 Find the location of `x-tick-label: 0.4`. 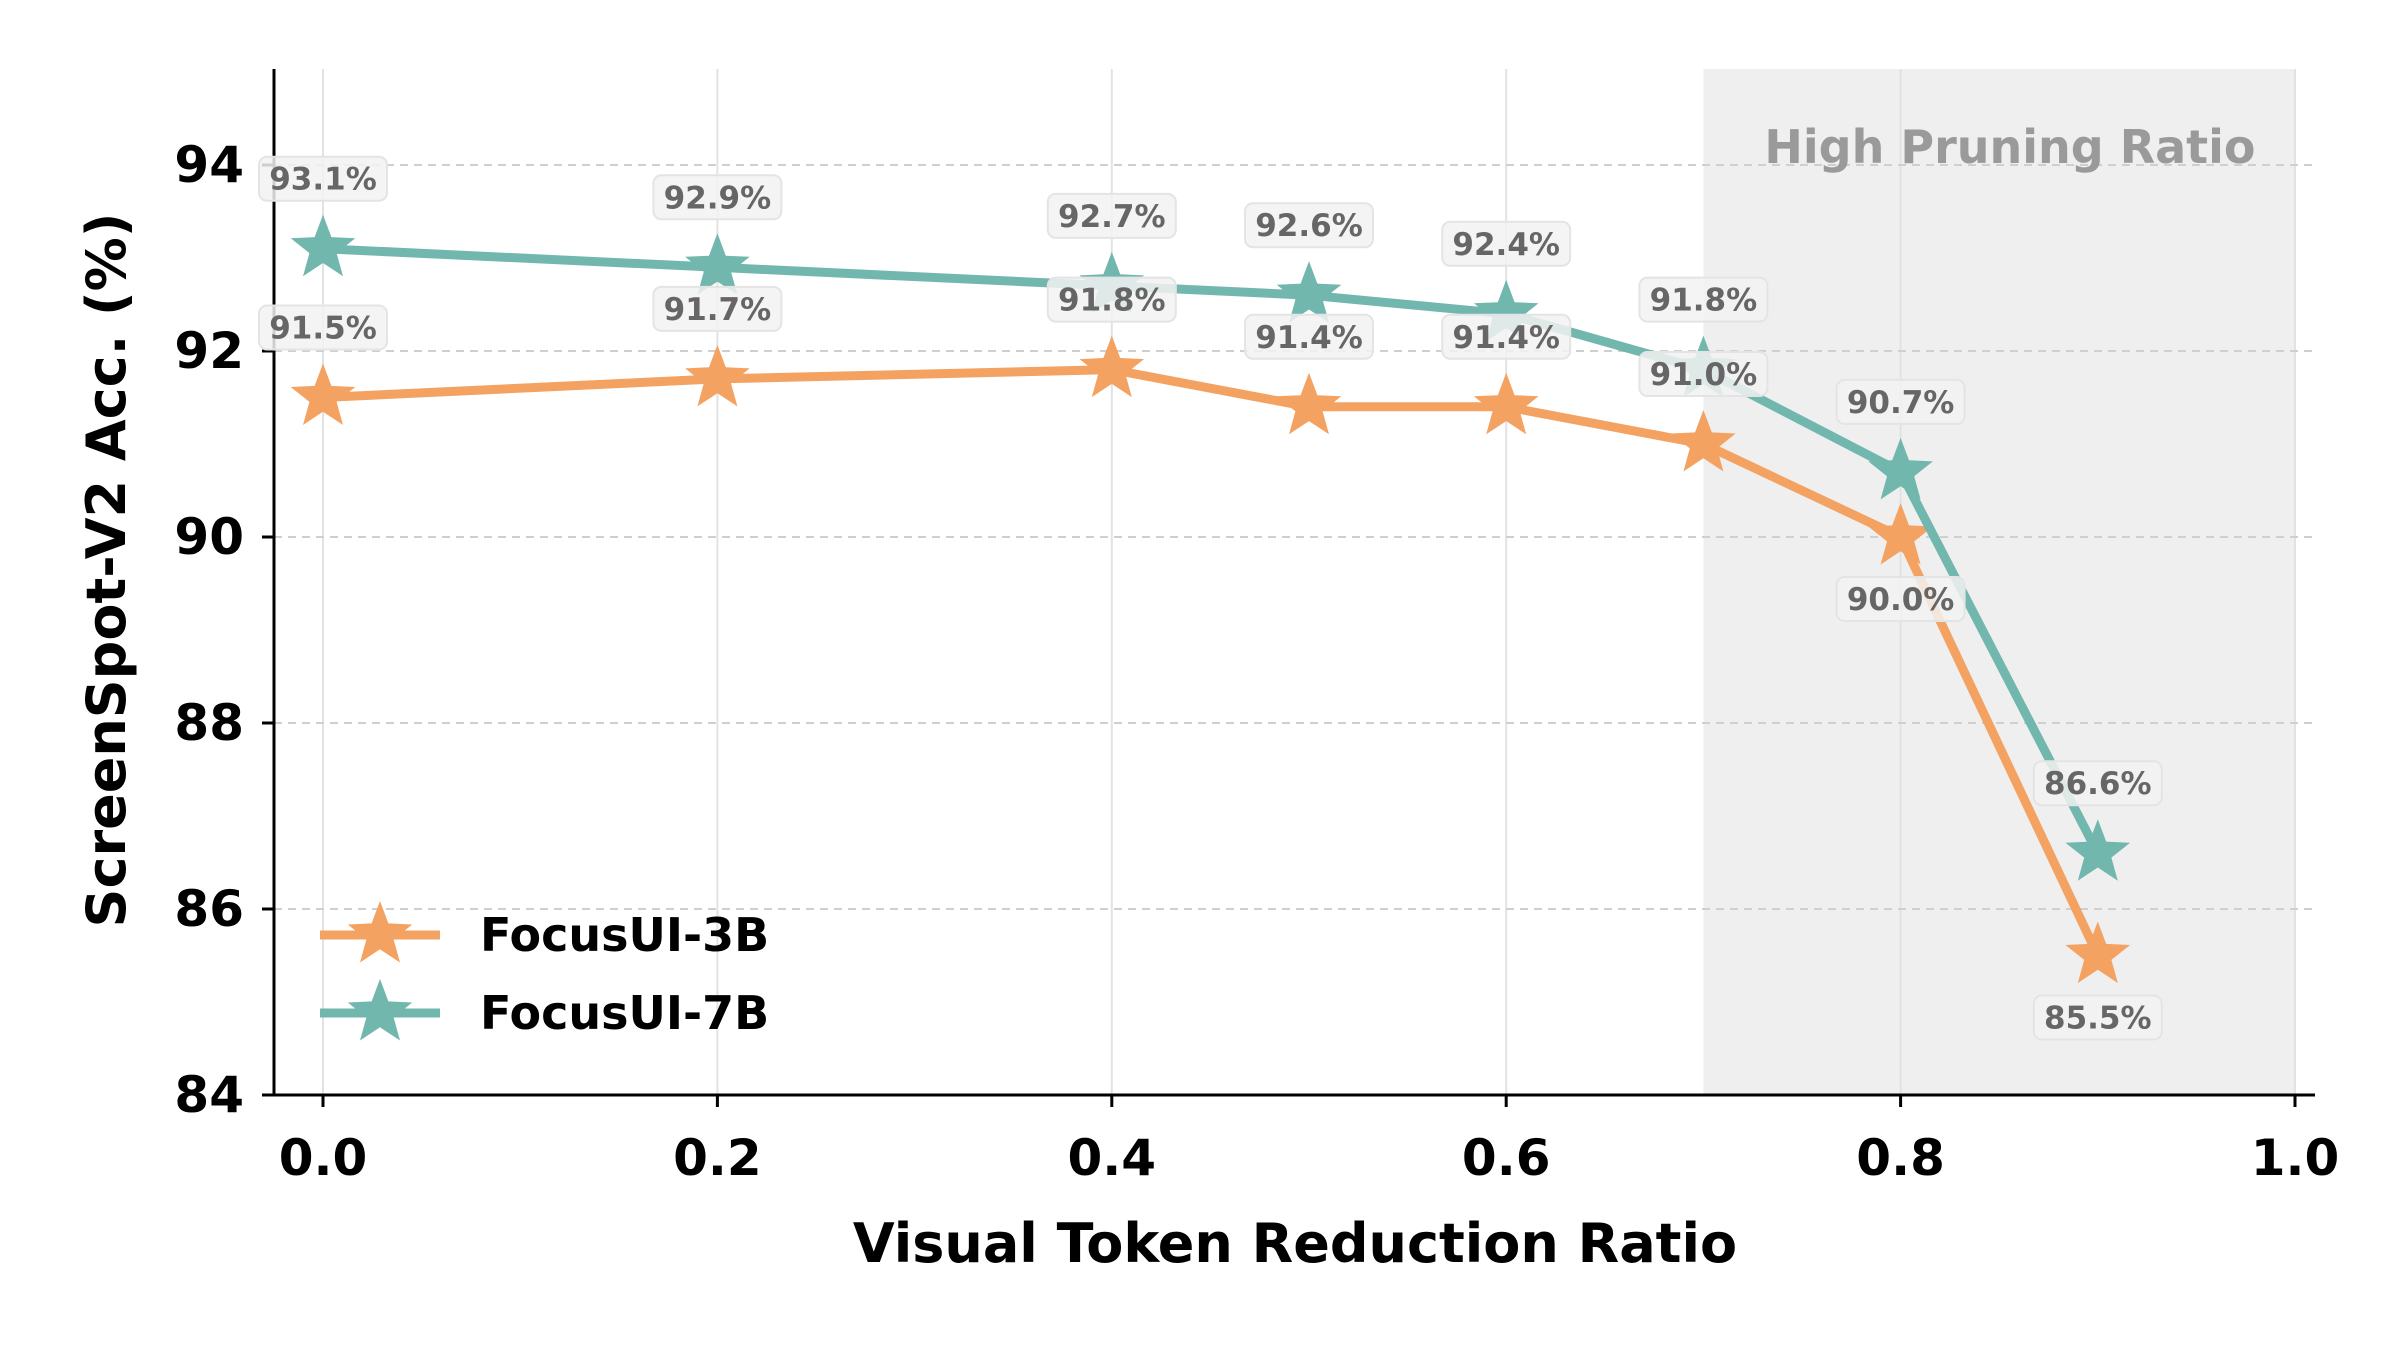

x-tick-label: 0.4 is located at coordinates (1112, 1158).